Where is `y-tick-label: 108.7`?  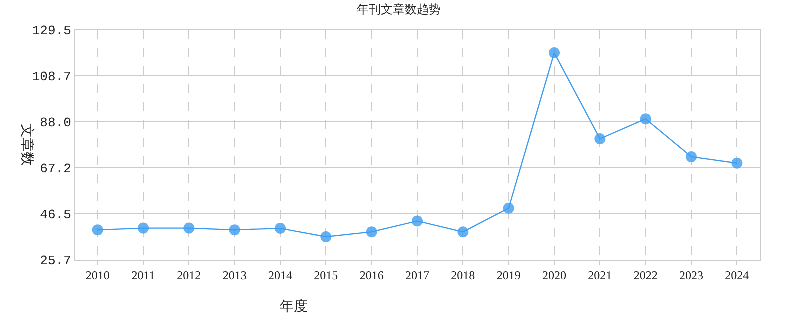 y-tick-label: 108.7 is located at coordinates (52, 77).